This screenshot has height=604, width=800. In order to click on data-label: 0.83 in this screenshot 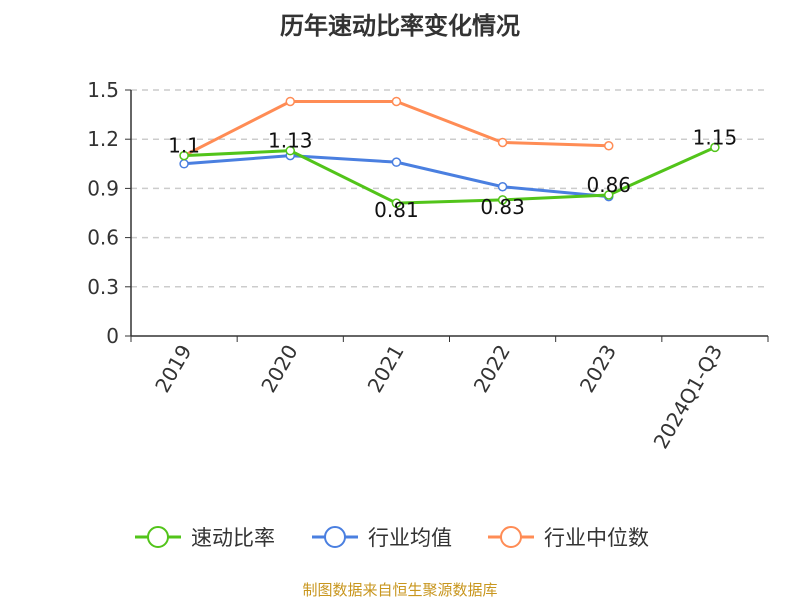, I will do `click(502, 207)`.